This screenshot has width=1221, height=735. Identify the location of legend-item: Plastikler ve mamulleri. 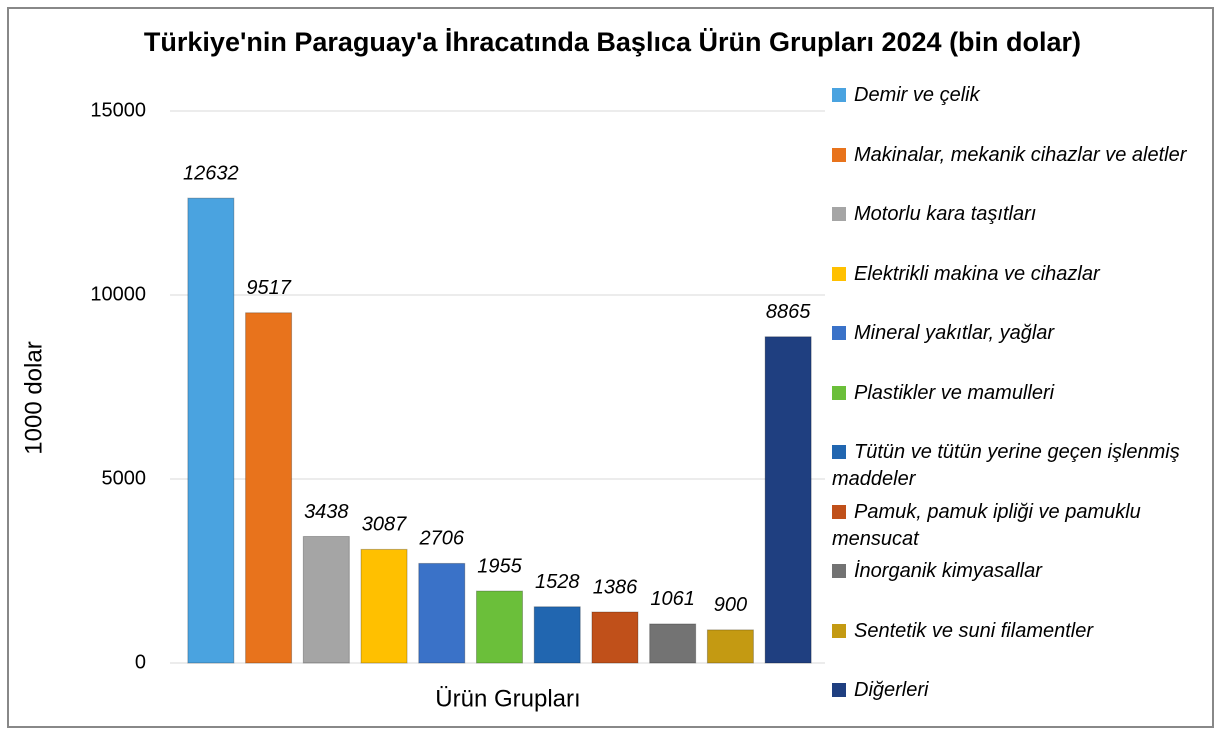
(1022, 393).